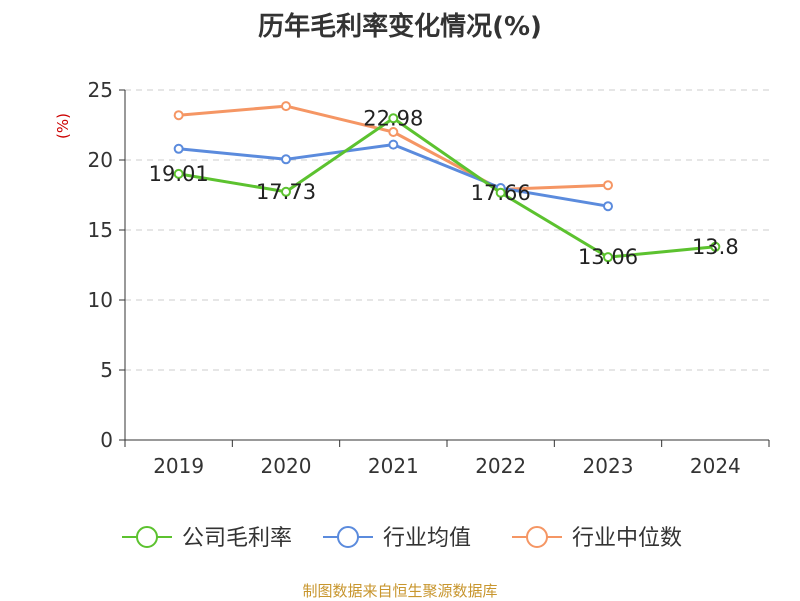 Image resolution: width=800 pixels, height=601 pixels. I want to click on data-label: 13.06, so click(608, 257).